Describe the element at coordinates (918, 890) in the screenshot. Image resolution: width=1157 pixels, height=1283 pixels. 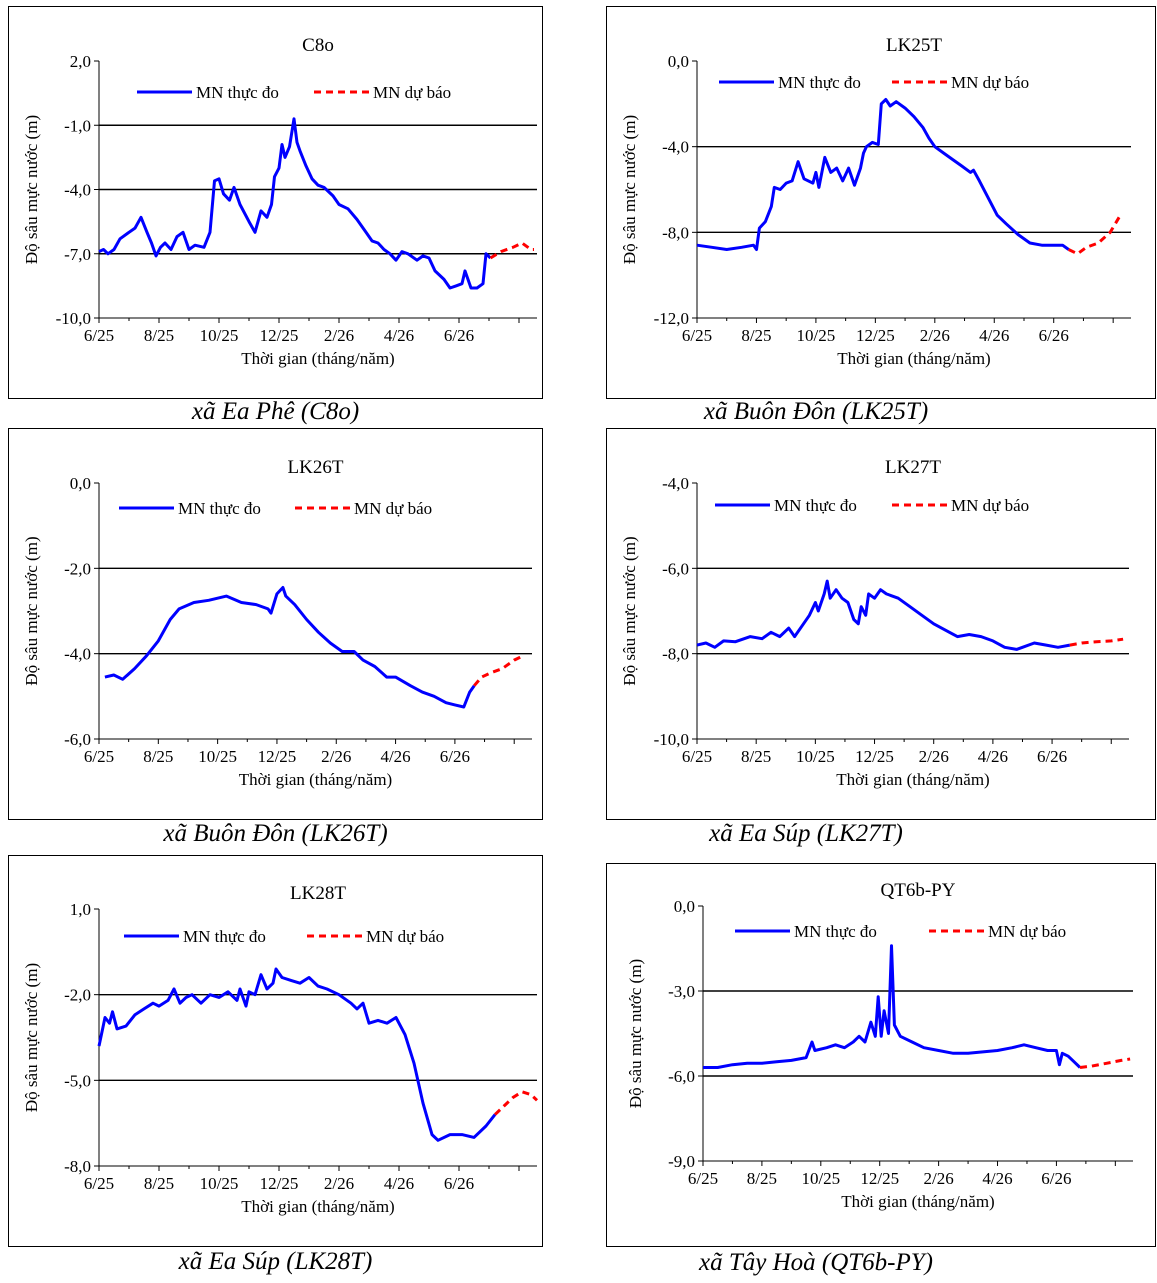
I see `chart-title: QT6b-PY` at that location.